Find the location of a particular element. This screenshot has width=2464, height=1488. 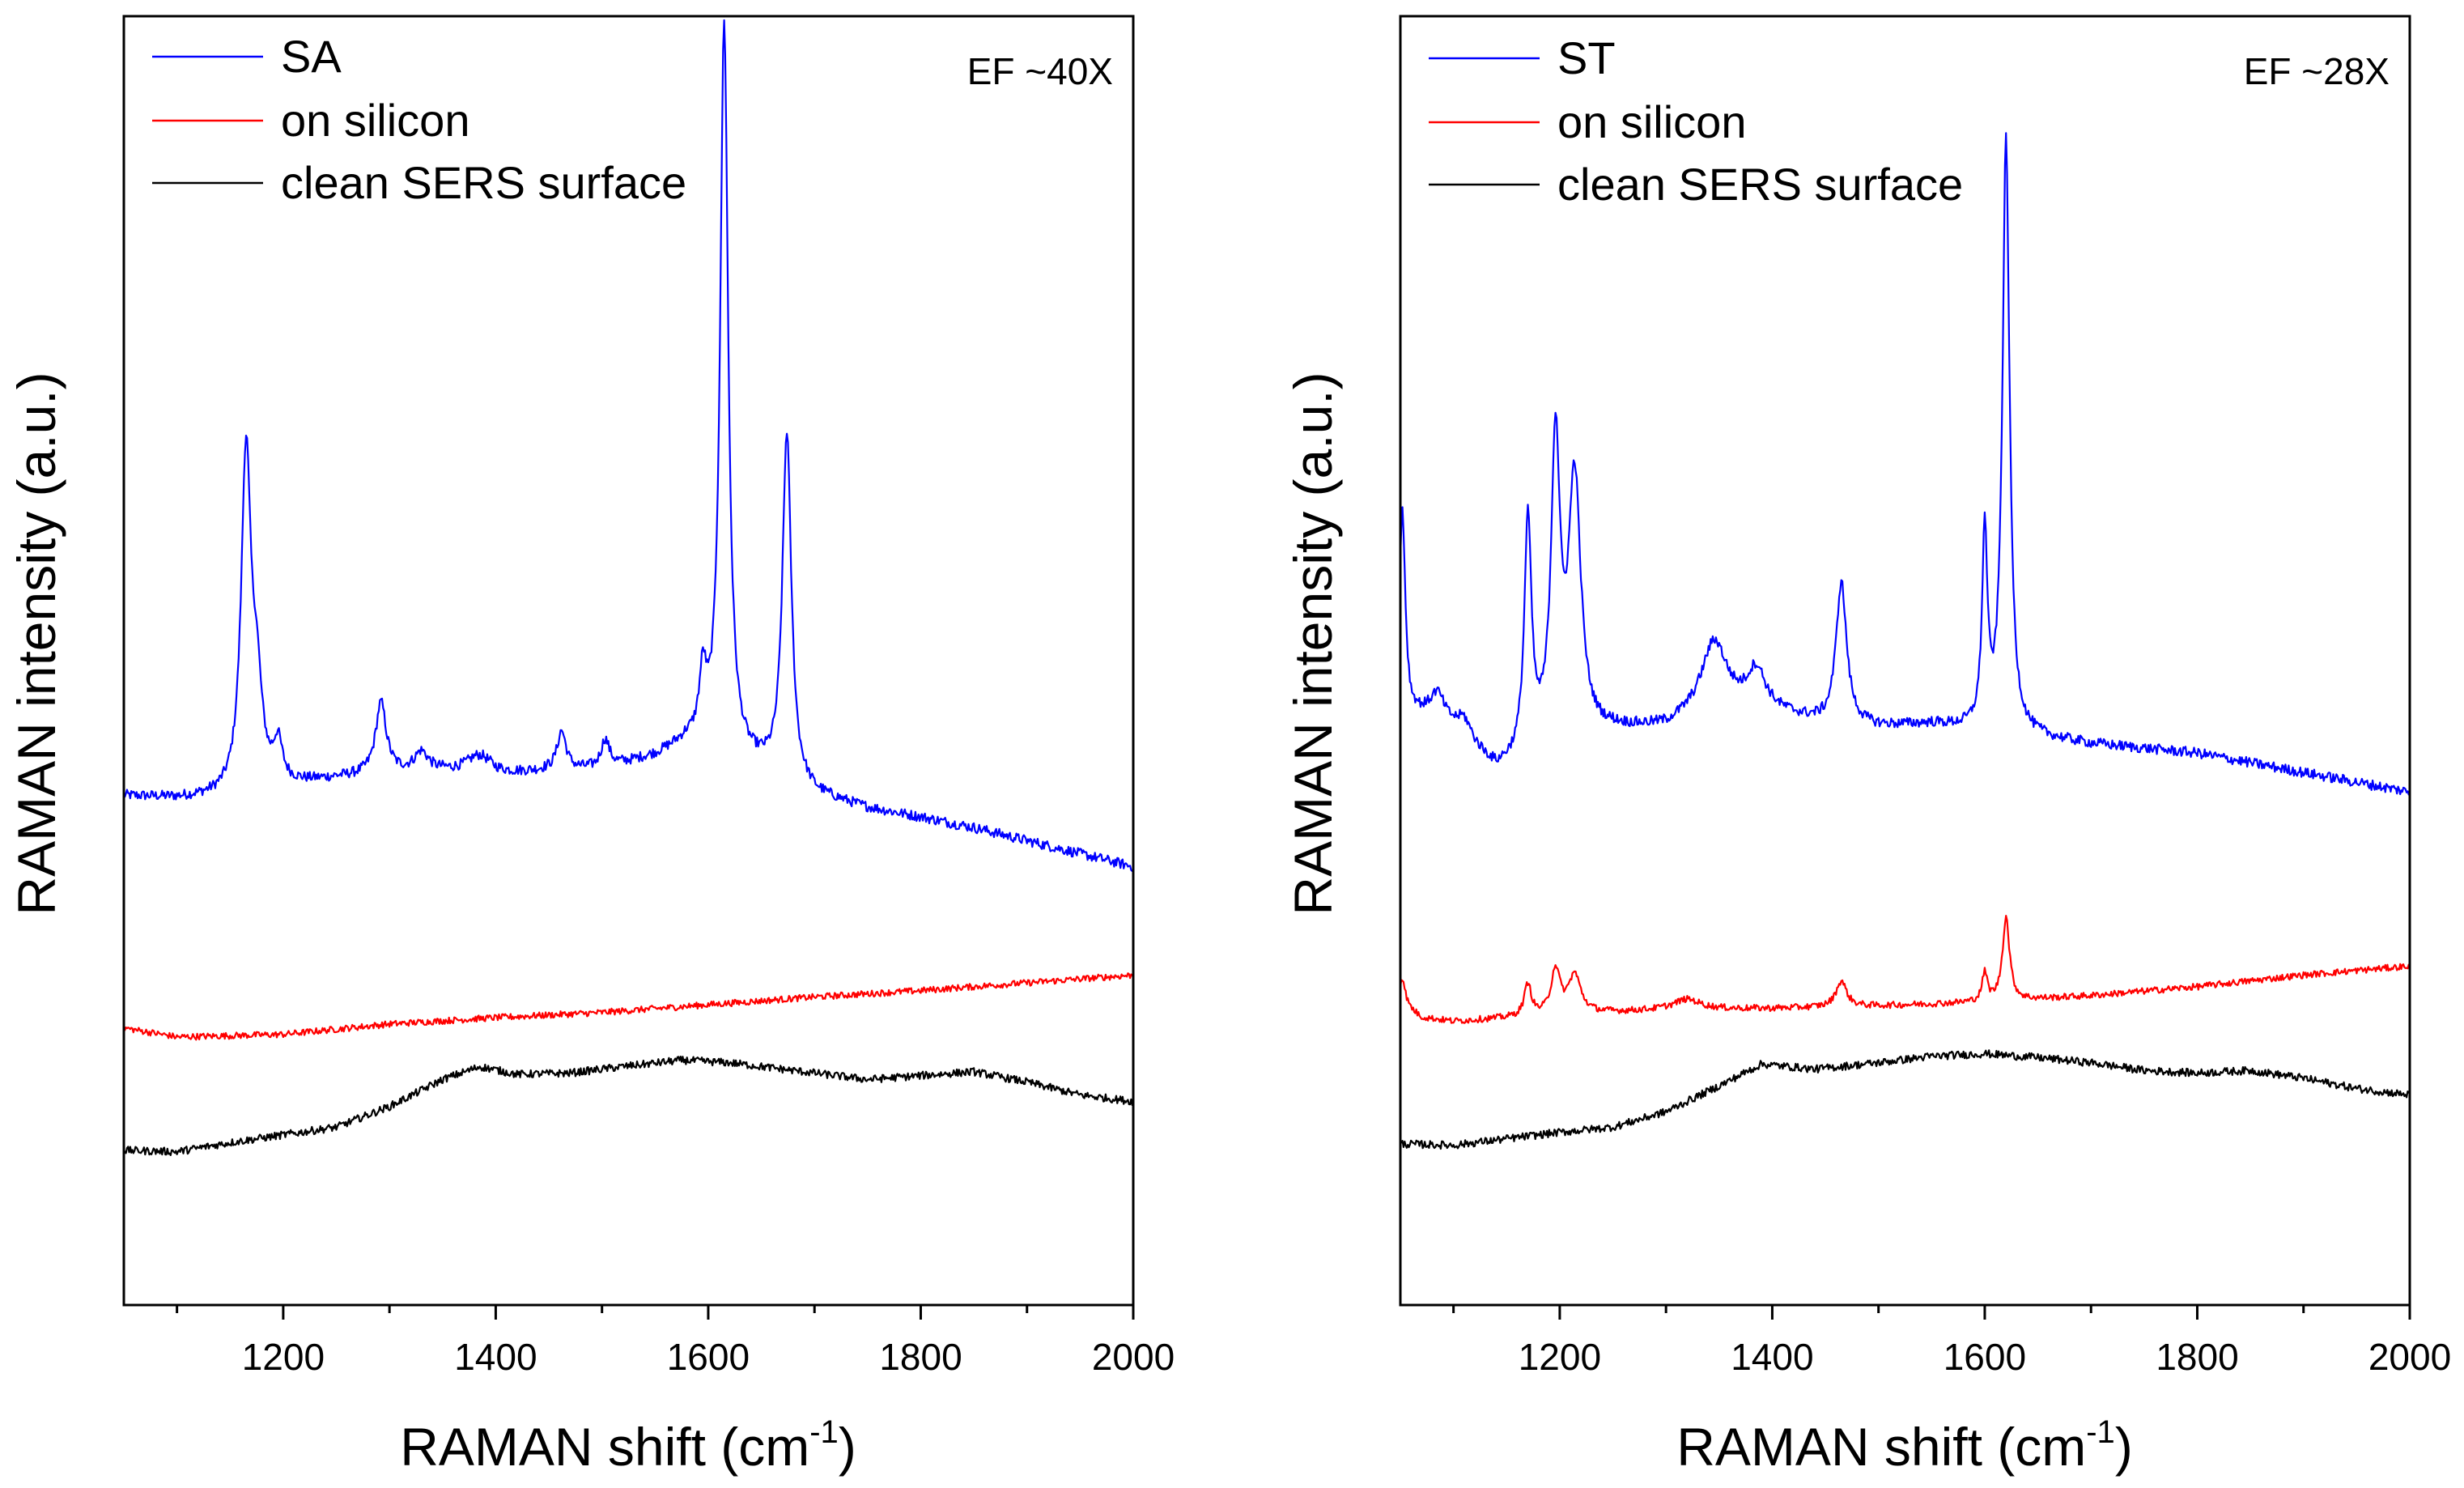

ef-annotation-left: EF ~40X is located at coordinates (1040, 71).